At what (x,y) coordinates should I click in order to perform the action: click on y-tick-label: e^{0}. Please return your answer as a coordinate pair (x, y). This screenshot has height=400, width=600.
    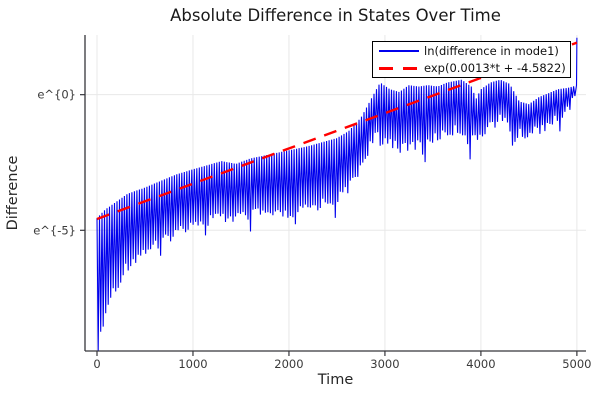
    Looking at the image, I should click on (56, 95).